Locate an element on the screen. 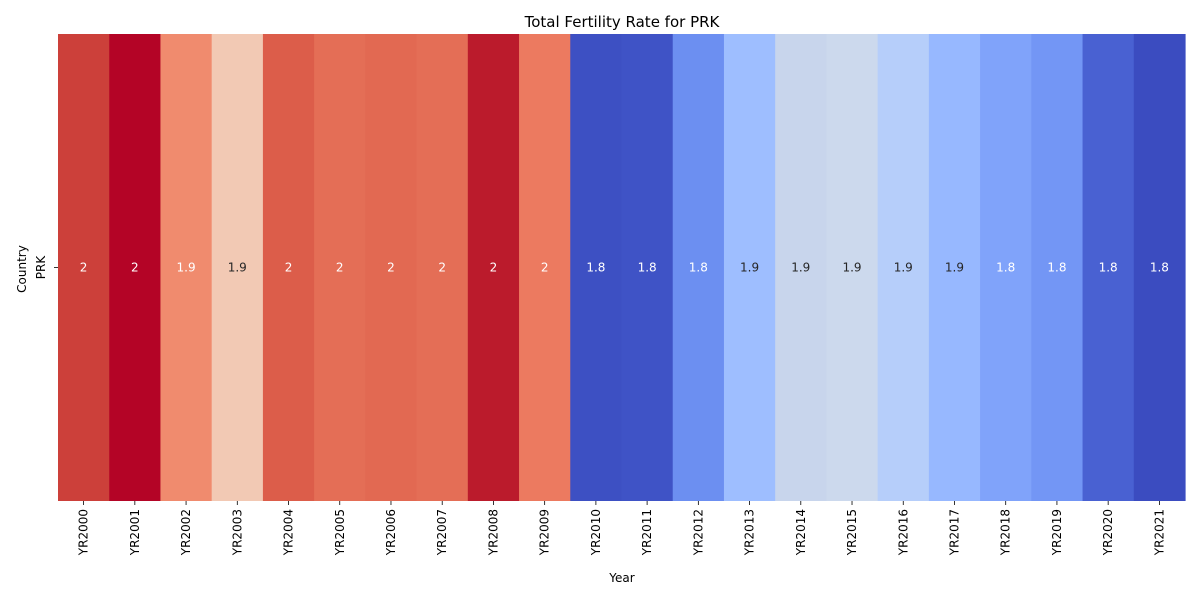 This screenshot has width=1200, height=600. x-tick-label: YR2009 is located at coordinates (545, 532).